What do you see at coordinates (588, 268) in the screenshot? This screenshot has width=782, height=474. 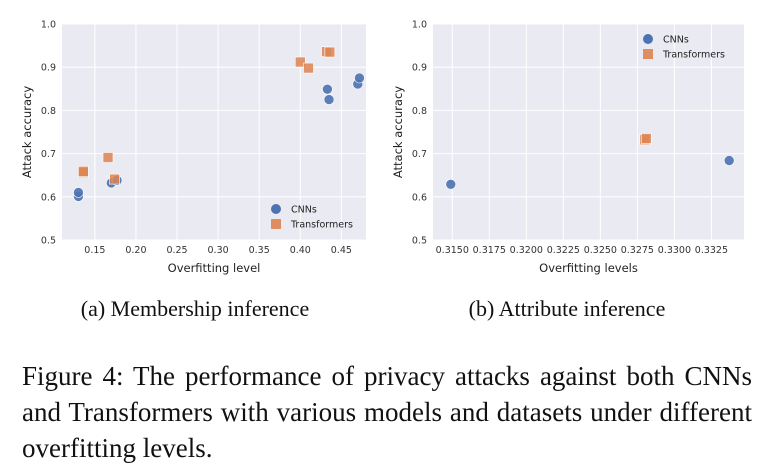 I see `x-axis-label: Overfitting levels` at bounding box center [588, 268].